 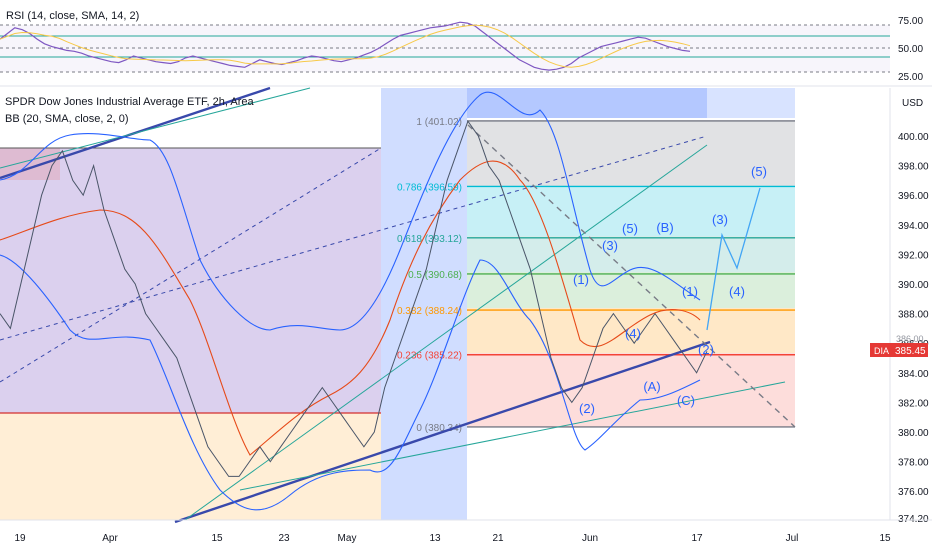 I want to click on fib-label: 0.5 (390.68), so click(x=435, y=275).